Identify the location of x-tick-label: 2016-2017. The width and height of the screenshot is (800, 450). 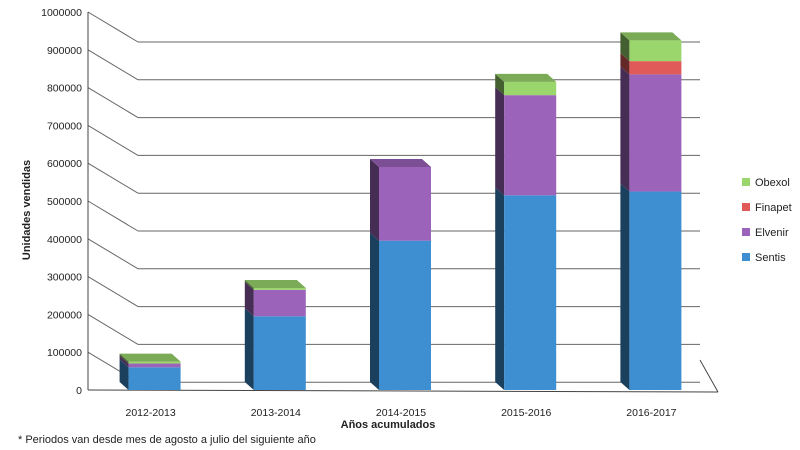
(651, 413).